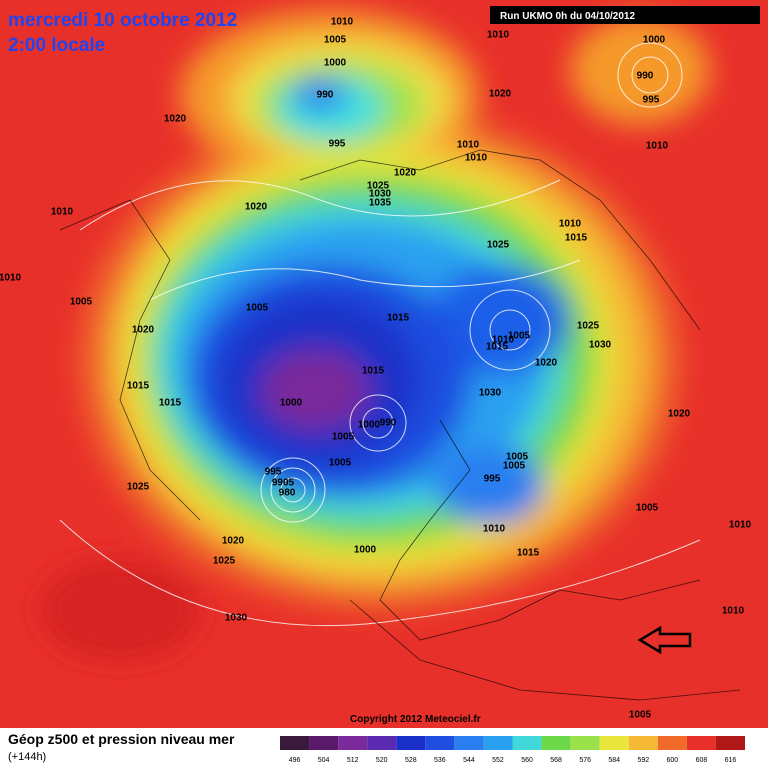 The image size is (768, 773). What do you see at coordinates (415, 719) in the screenshot?
I see `copyright: Copyright 2012 Meteociel.fr` at bounding box center [415, 719].